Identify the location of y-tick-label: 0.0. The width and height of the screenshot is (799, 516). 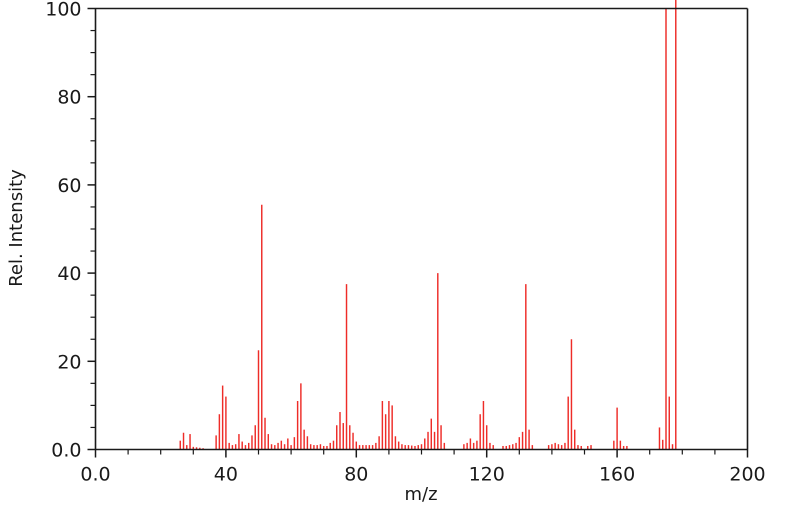
(66, 451).